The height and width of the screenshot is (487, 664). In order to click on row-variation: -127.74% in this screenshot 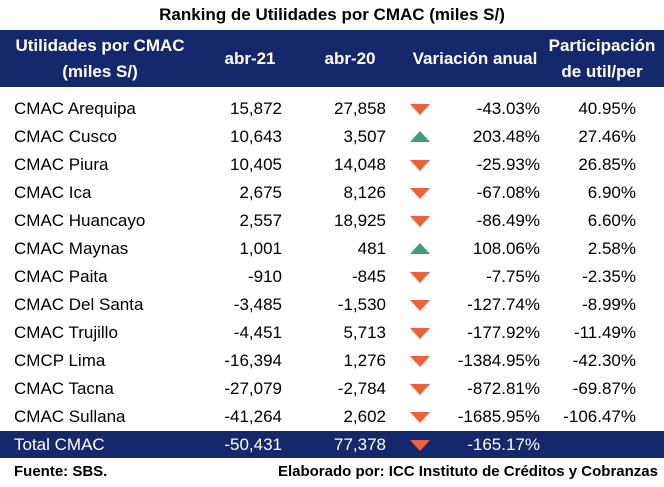, I will do `click(503, 304)`.